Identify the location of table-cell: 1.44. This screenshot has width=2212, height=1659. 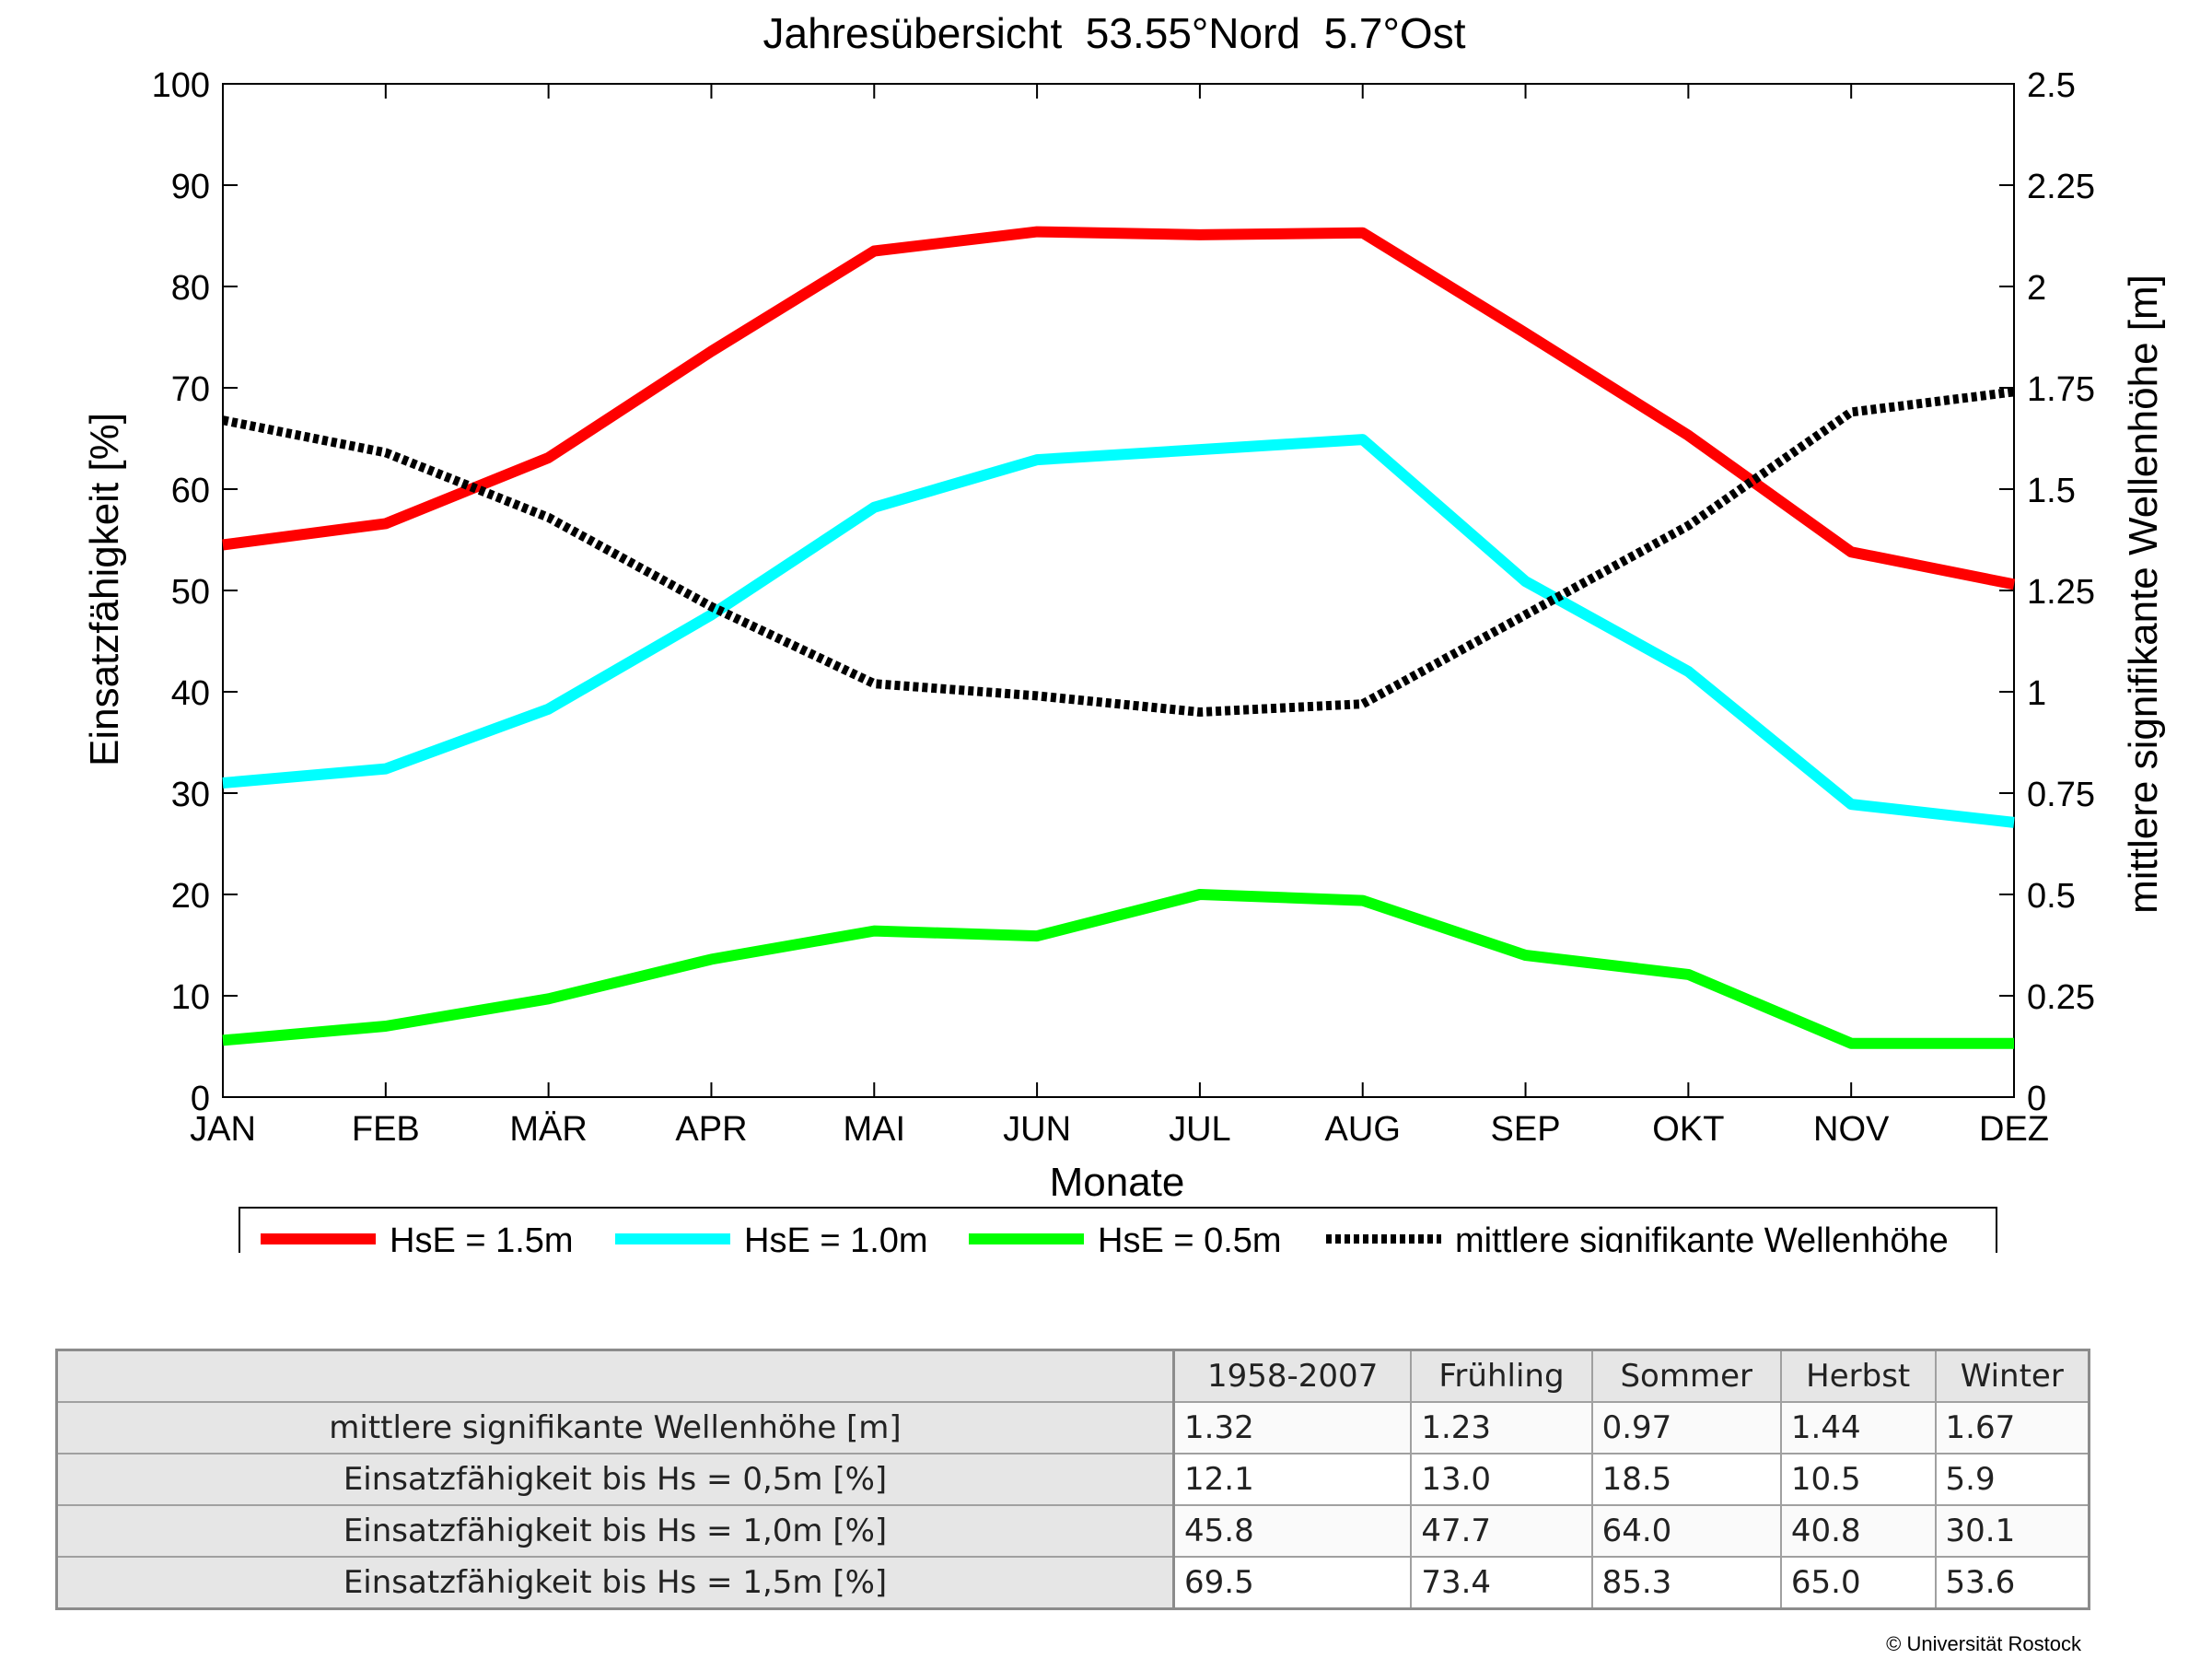
(1858, 1428).